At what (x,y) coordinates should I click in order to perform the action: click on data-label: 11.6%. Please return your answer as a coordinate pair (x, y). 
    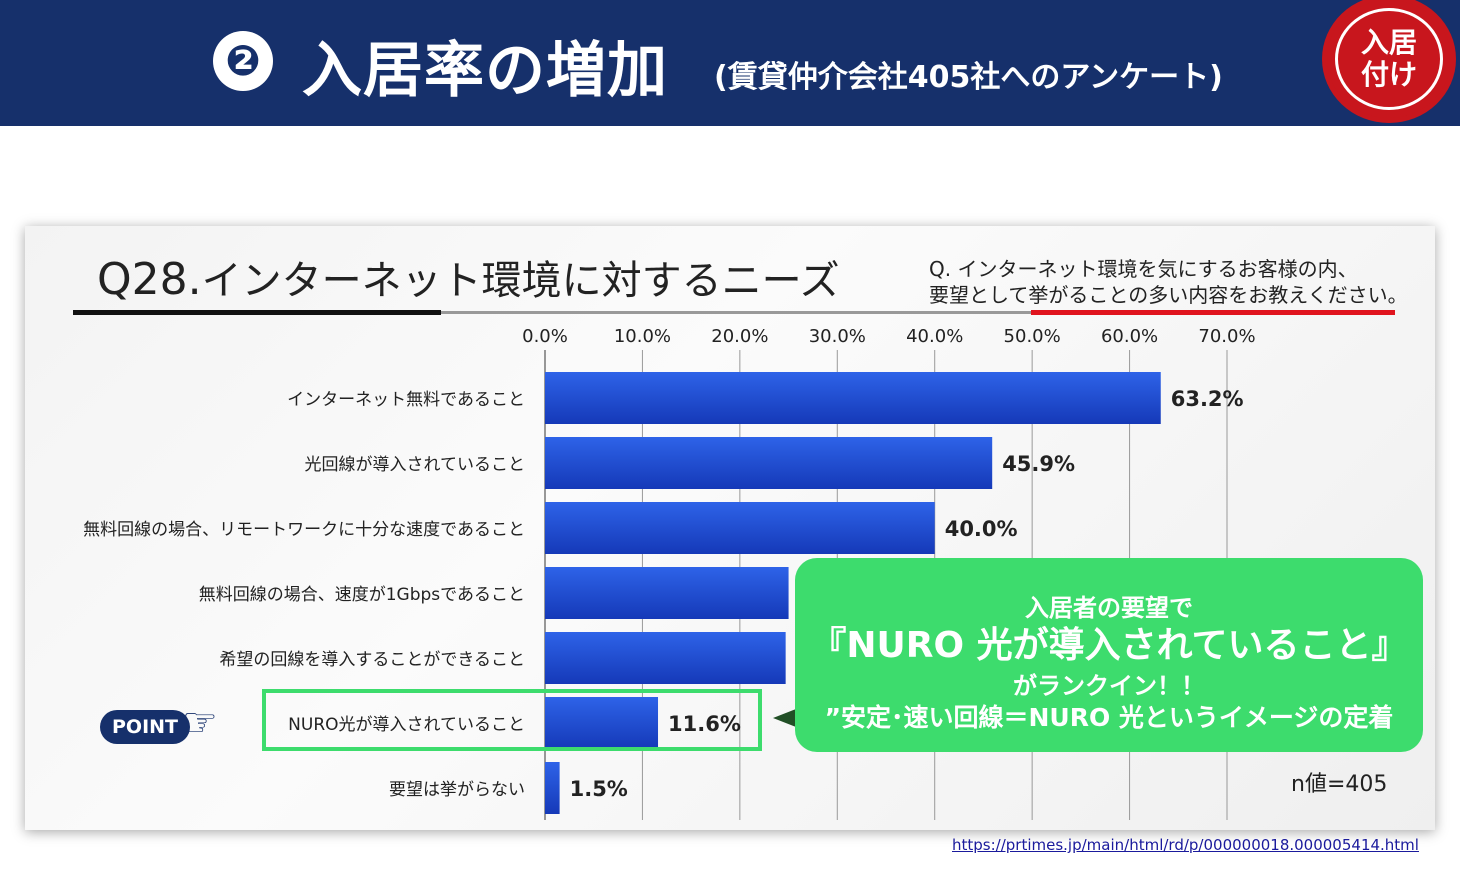
    Looking at the image, I should click on (704, 724).